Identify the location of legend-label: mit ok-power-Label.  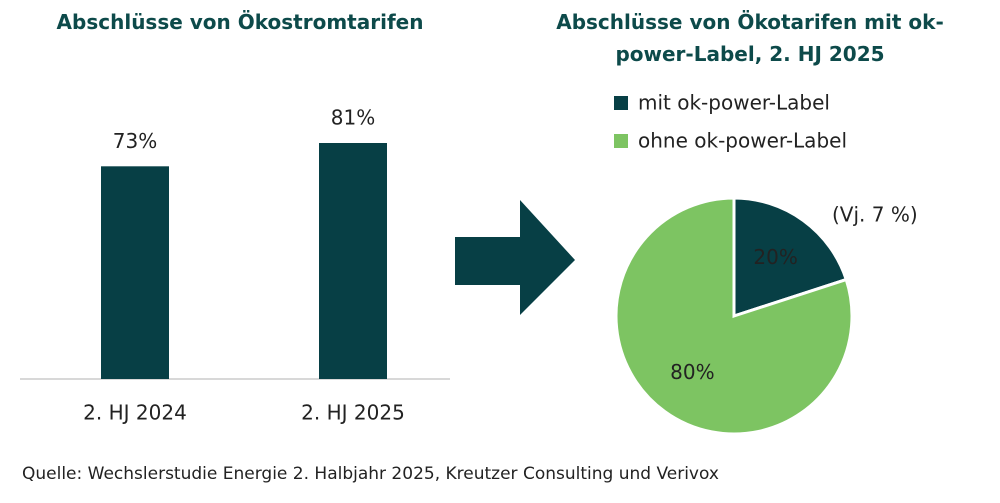
(734, 103).